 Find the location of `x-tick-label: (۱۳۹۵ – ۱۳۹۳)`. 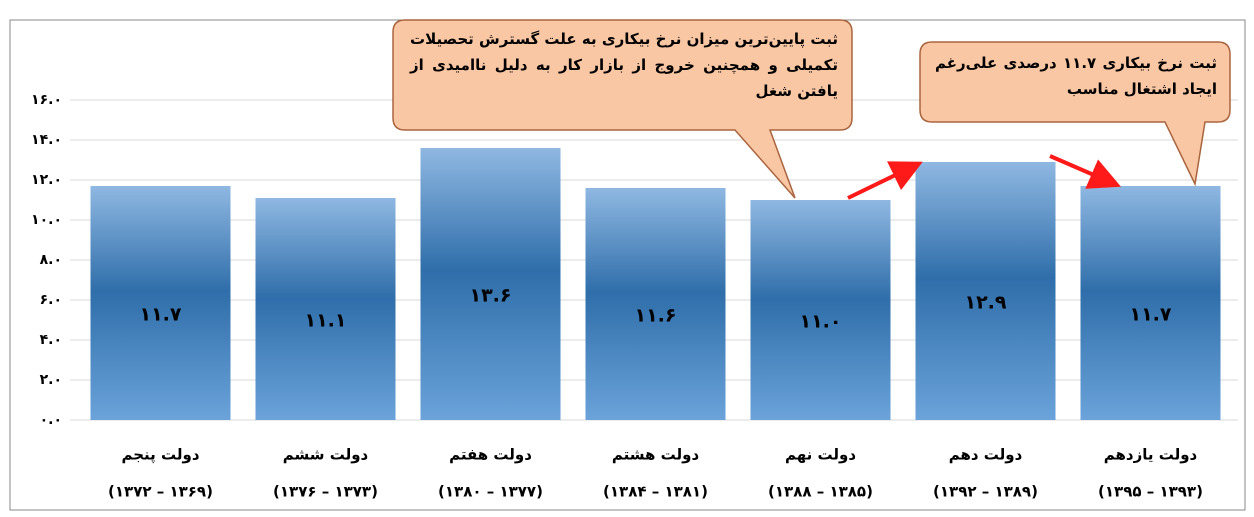

x-tick-label: (۱۳۹۵ – ۱۳۹۳) is located at coordinates (1150, 492).